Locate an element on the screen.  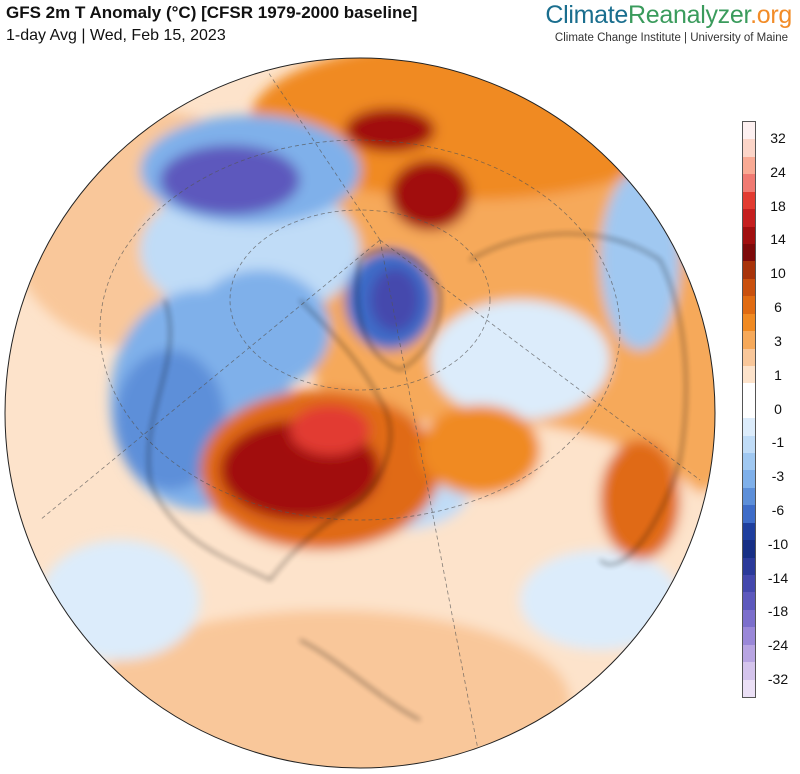
colorbar-tick-label: 32 is located at coordinates (778, 138).